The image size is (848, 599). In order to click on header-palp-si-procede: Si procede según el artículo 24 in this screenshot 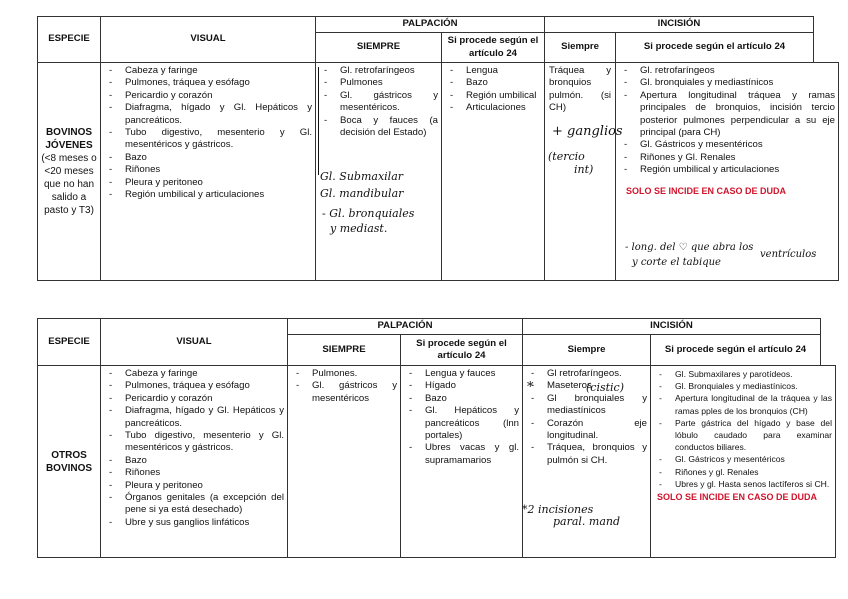, I will do `click(493, 47)`.